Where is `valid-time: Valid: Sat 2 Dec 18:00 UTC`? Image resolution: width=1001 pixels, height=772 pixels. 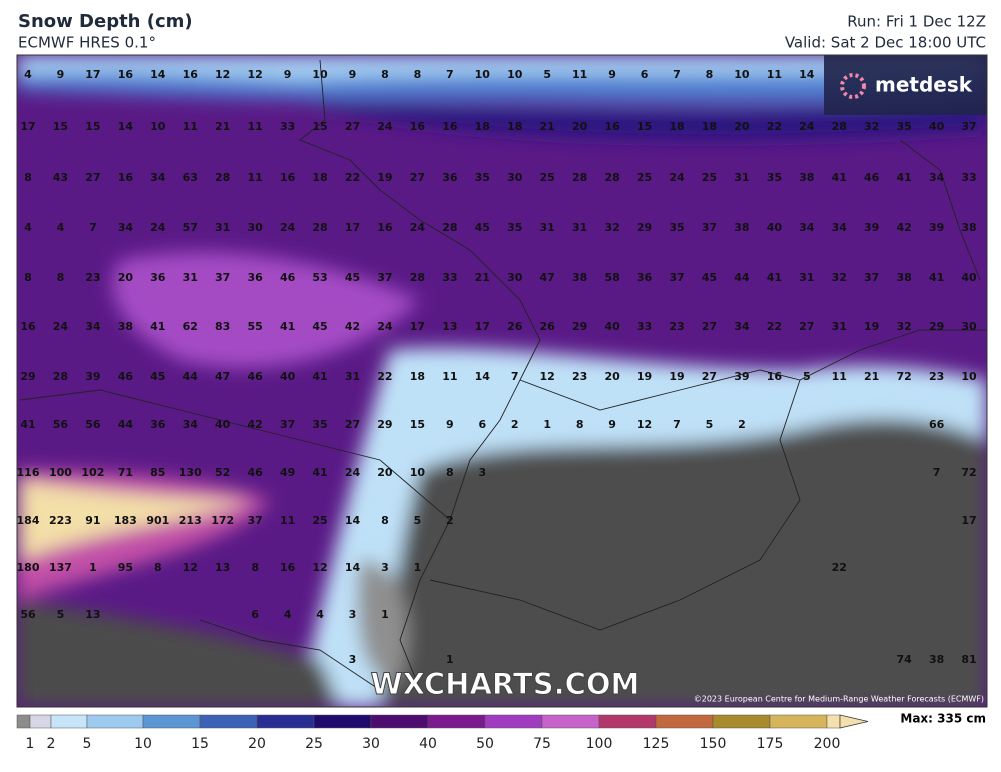
valid-time: Valid: Sat 2 Dec 18:00 UTC is located at coordinates (885, 43).